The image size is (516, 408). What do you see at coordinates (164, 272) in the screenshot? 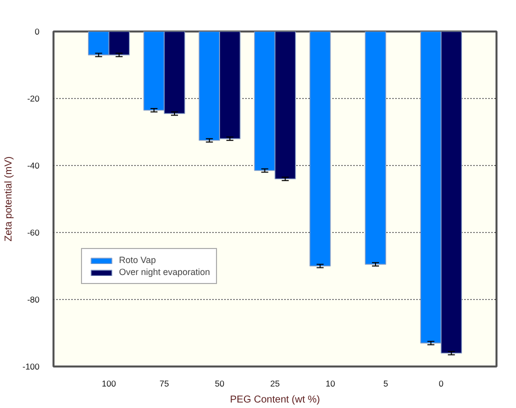
I see `legend-label: Over night evaporation` at bounding box center [164, 272].